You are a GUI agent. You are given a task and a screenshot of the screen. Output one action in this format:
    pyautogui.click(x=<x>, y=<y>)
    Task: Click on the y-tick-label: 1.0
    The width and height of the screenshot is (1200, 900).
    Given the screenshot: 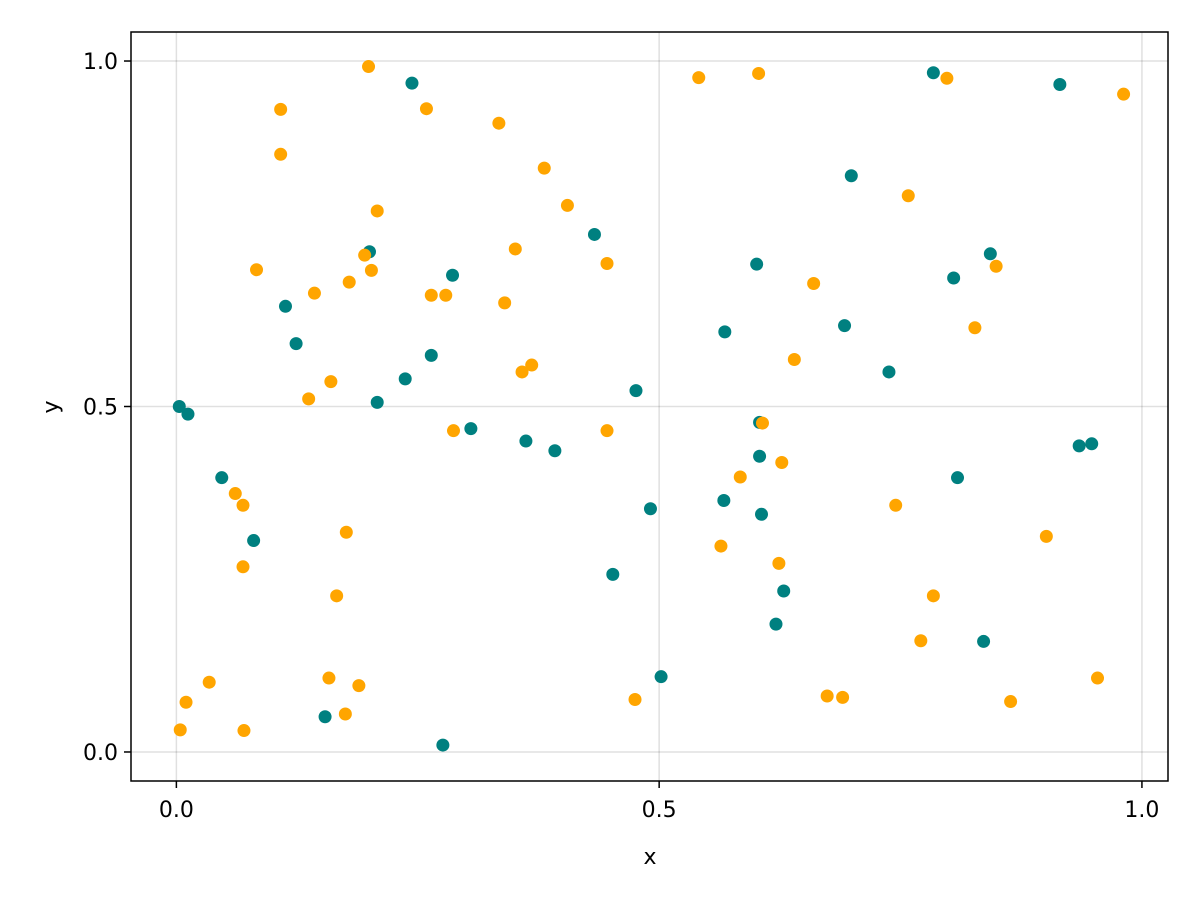 What is the action you would take?
    pyautogui.click(x=100, y=62)
    